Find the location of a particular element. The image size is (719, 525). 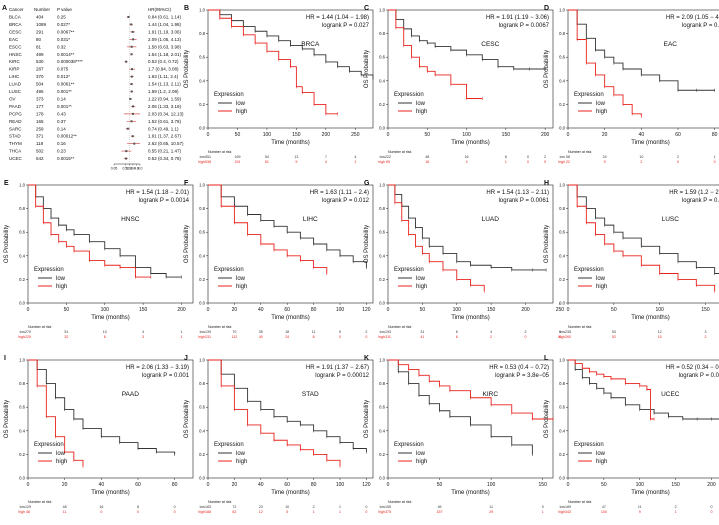

risk-count-high: 112 is located at coordinates (235, 337).